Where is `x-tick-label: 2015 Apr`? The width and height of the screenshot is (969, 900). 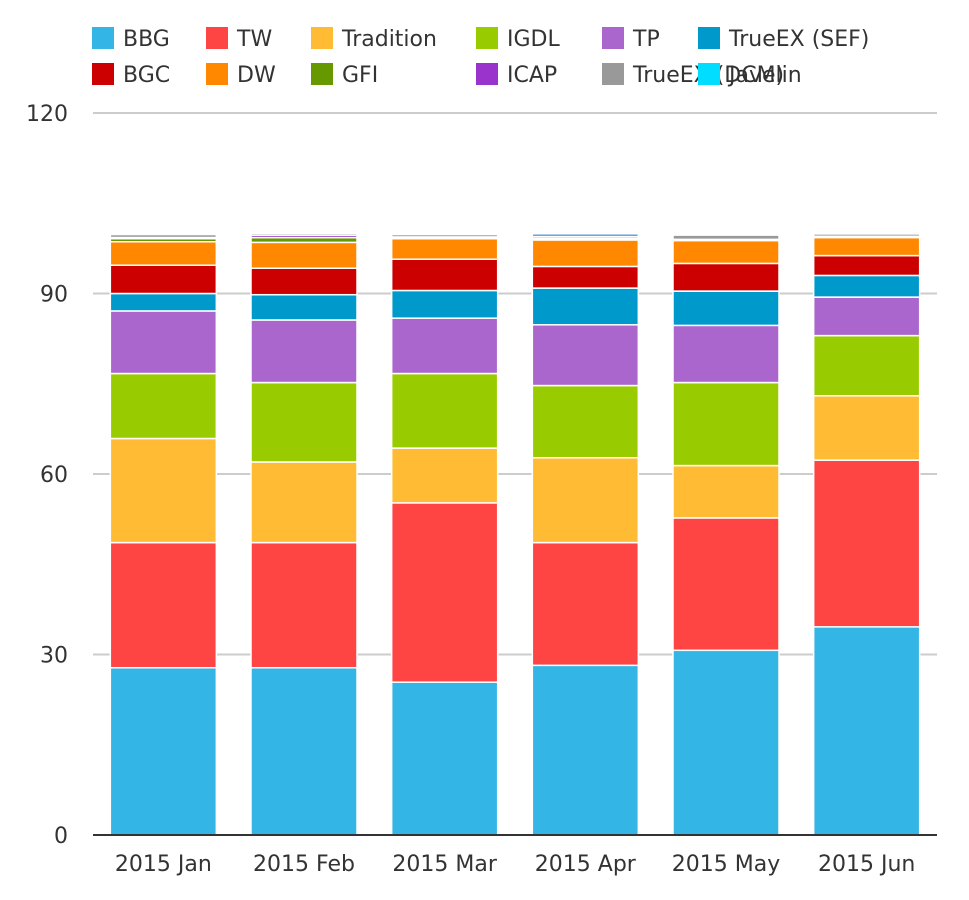 x-tick-label: 2015 Apr is located at coordinates (586, 864).